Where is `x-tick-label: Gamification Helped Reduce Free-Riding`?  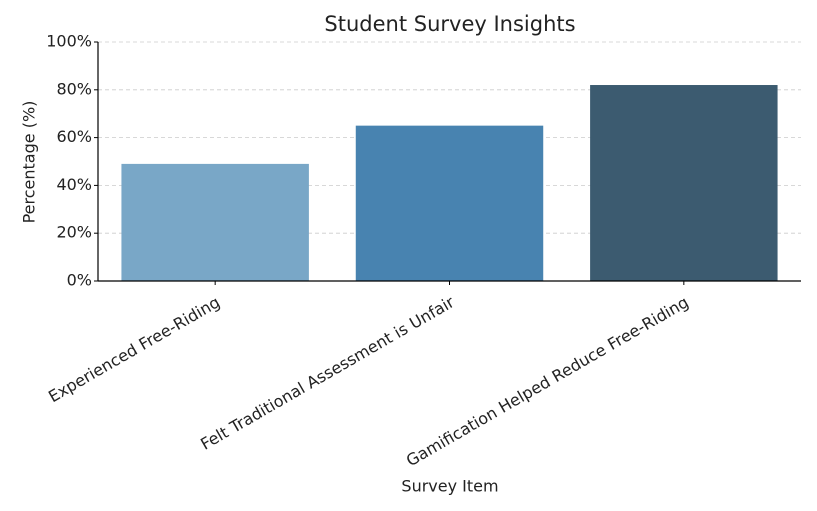
x-tick-label: Gamification Helped Reduce Free-Riding is located at coordinates (547, 381).